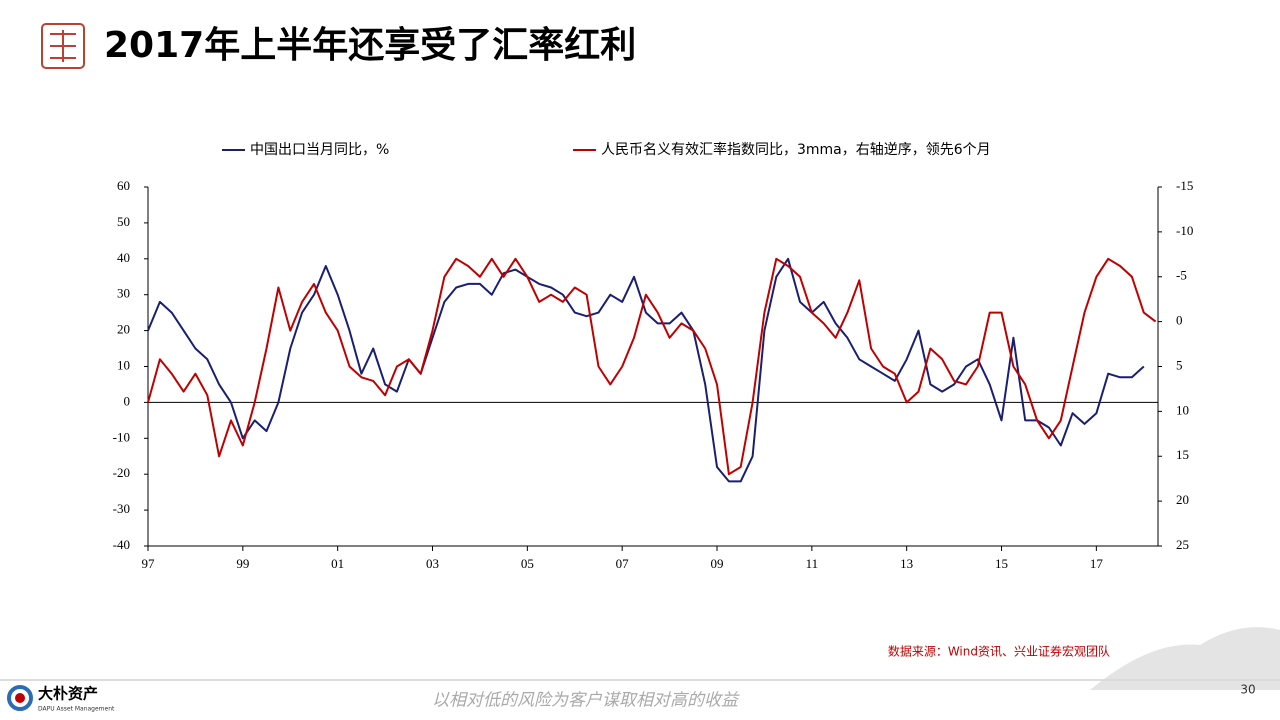  What do you see at coordinates (586, 701) in the screenshot?
I see `footer-slogan: 以相对低的风险为客户谋取相对高的收益` at bounding box center [586, 701].